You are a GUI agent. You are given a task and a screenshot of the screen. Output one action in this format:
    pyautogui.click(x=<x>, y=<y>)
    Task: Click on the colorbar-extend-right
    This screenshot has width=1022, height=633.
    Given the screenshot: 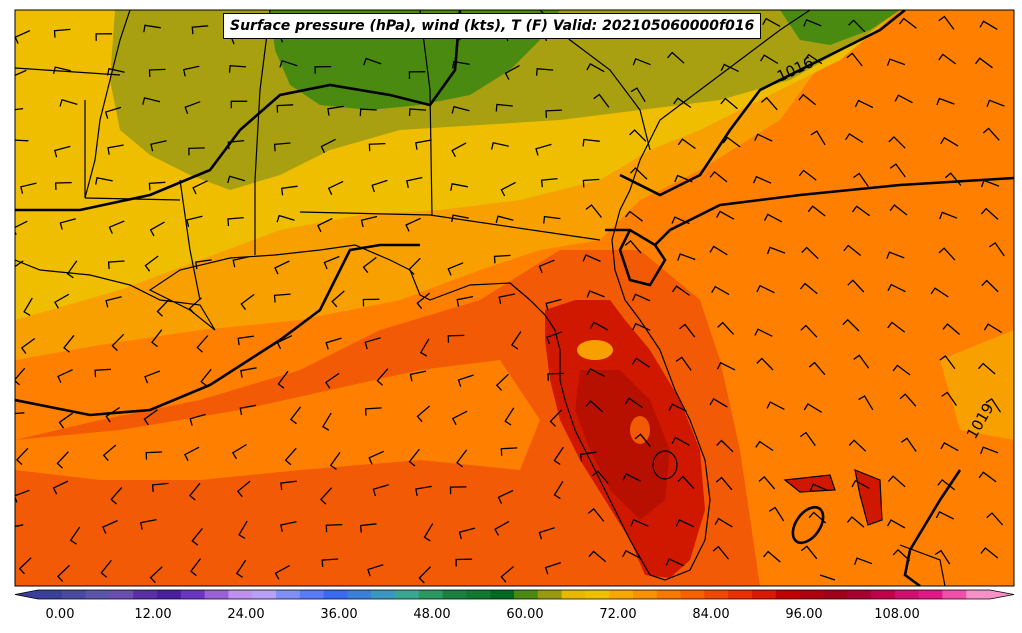 What is the action you would take?
    pyautogui.click(x=1002, y=594)
    